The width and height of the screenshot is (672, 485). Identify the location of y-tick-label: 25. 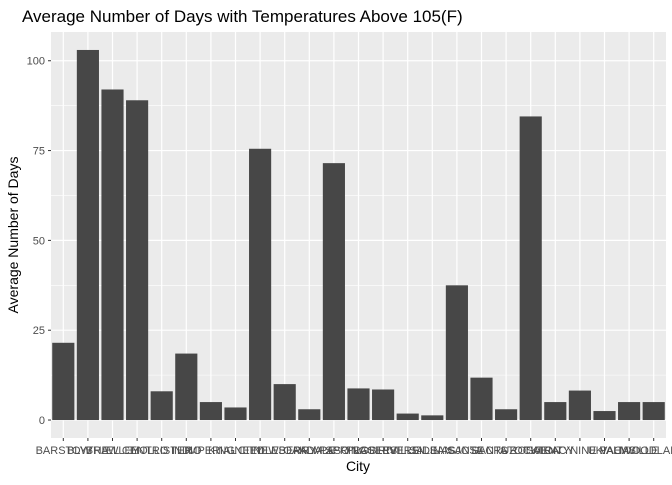
(39, 331).